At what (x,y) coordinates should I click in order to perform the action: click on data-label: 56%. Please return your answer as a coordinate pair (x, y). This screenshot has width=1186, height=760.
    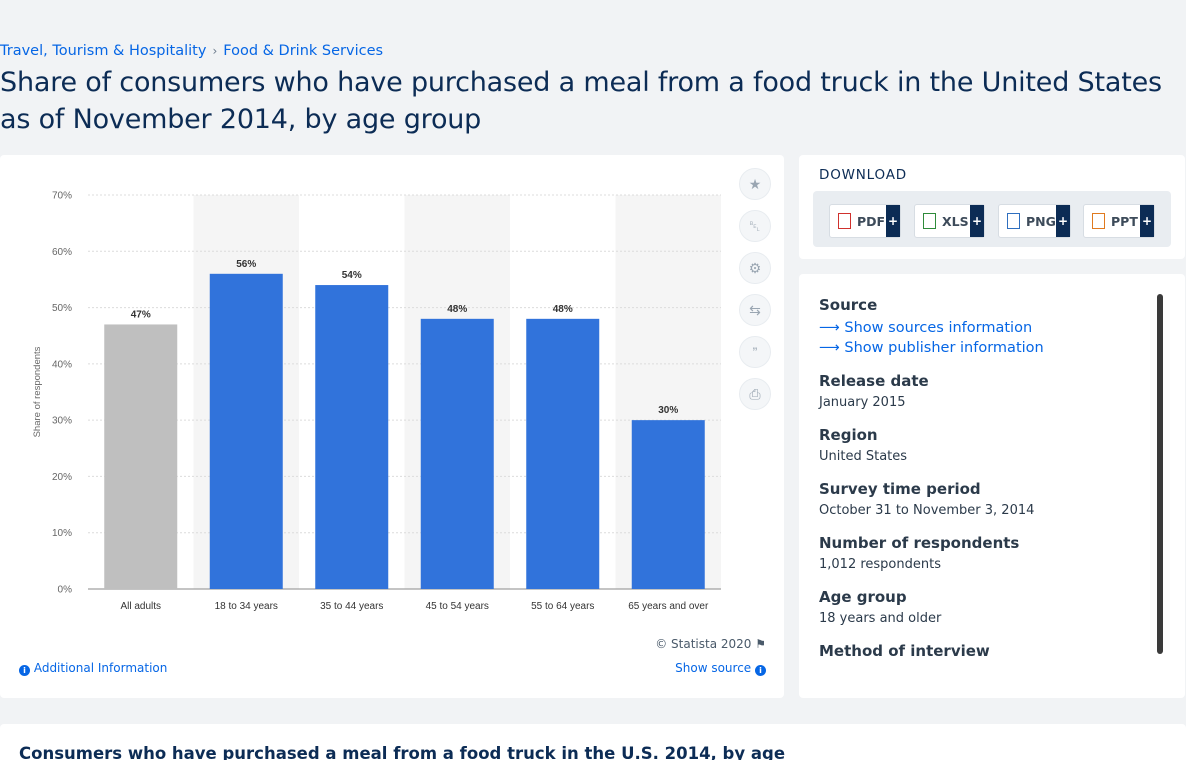
    Looking at the image, I should click on (246, 264).